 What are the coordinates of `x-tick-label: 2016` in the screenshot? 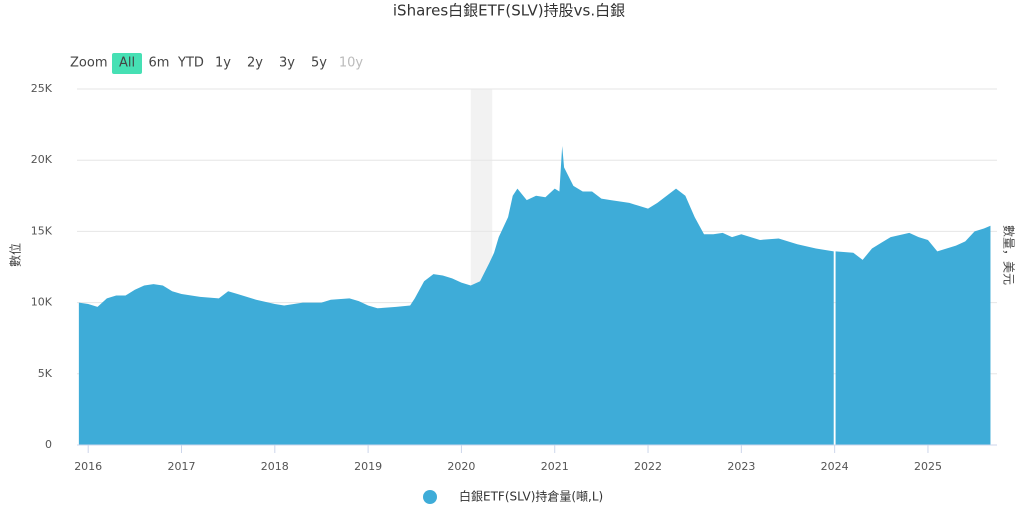 It's located at (88, 466).